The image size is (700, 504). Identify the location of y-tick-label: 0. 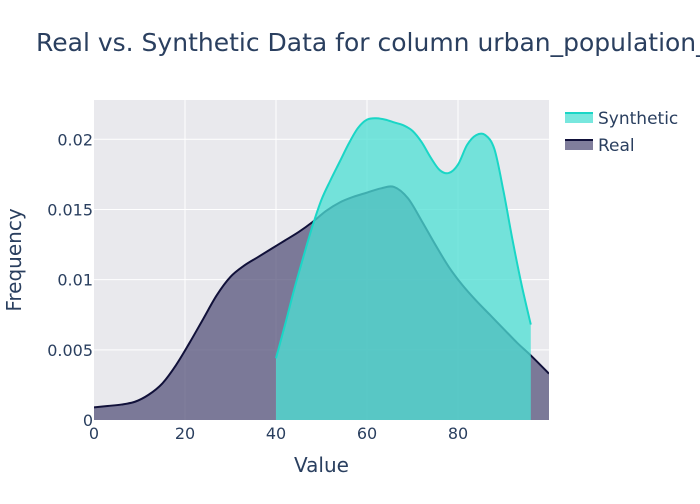
(88, 420).